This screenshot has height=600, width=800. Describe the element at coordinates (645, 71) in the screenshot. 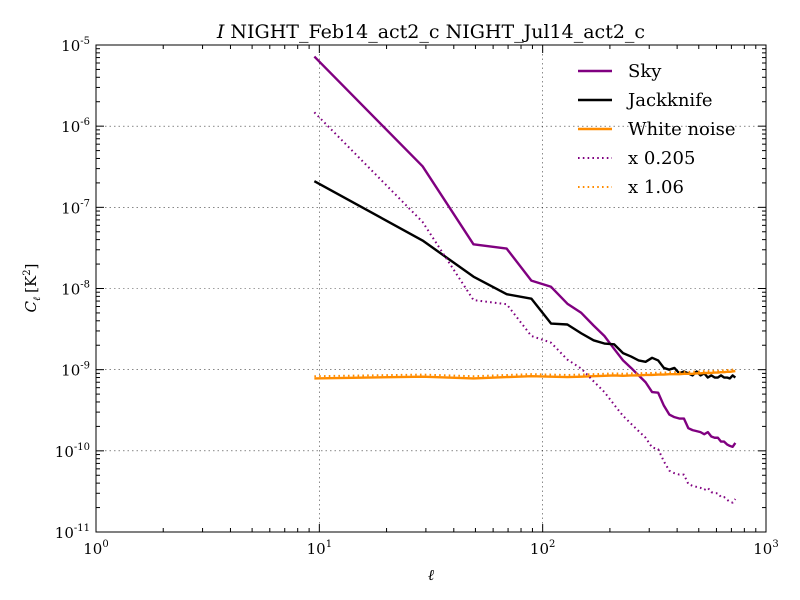

I see `legend-label: Sky` at that location.